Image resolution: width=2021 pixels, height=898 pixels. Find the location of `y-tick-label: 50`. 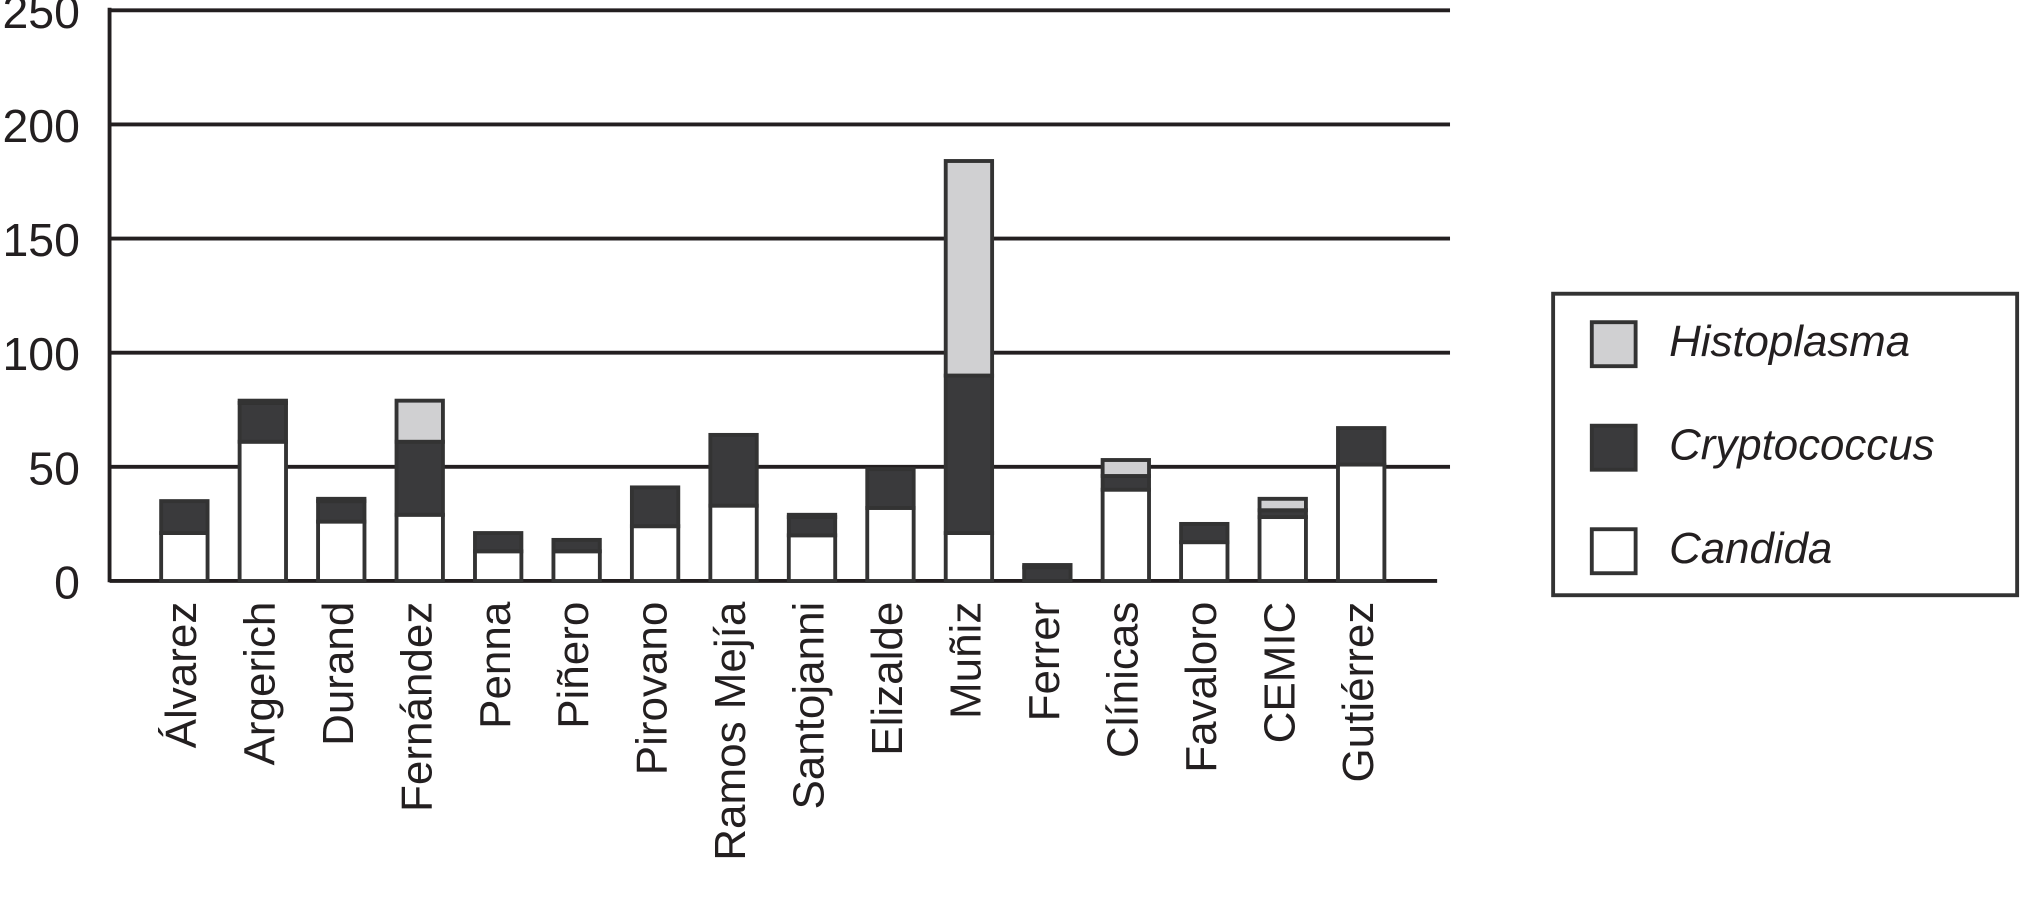

y-tick-label: 50 is located at coordinates (54, 468).